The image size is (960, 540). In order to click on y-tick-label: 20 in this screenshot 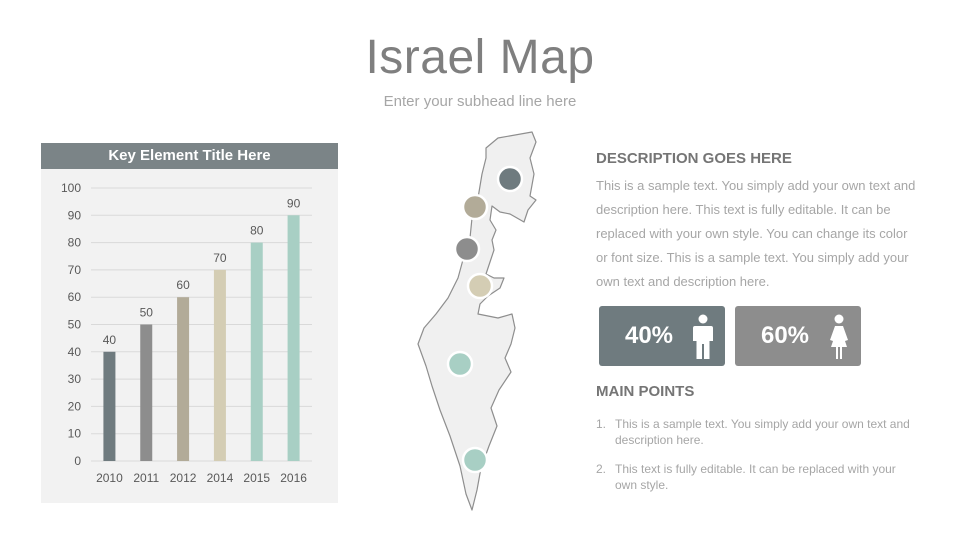, I will do `click(75, 406)`.